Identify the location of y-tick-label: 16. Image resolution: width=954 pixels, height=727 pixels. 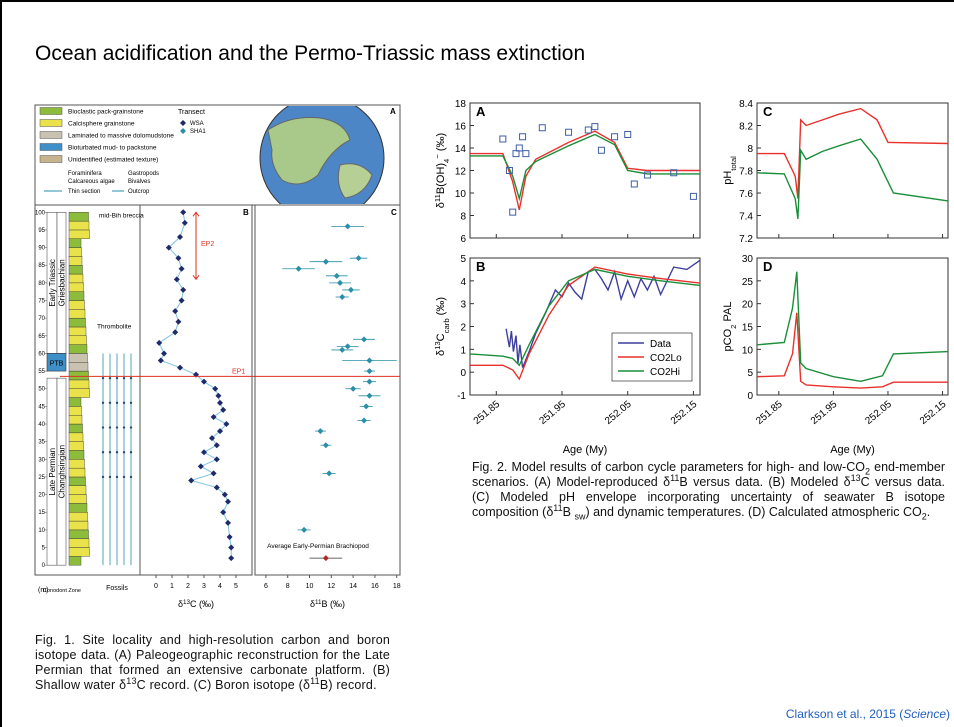
(461, 127).